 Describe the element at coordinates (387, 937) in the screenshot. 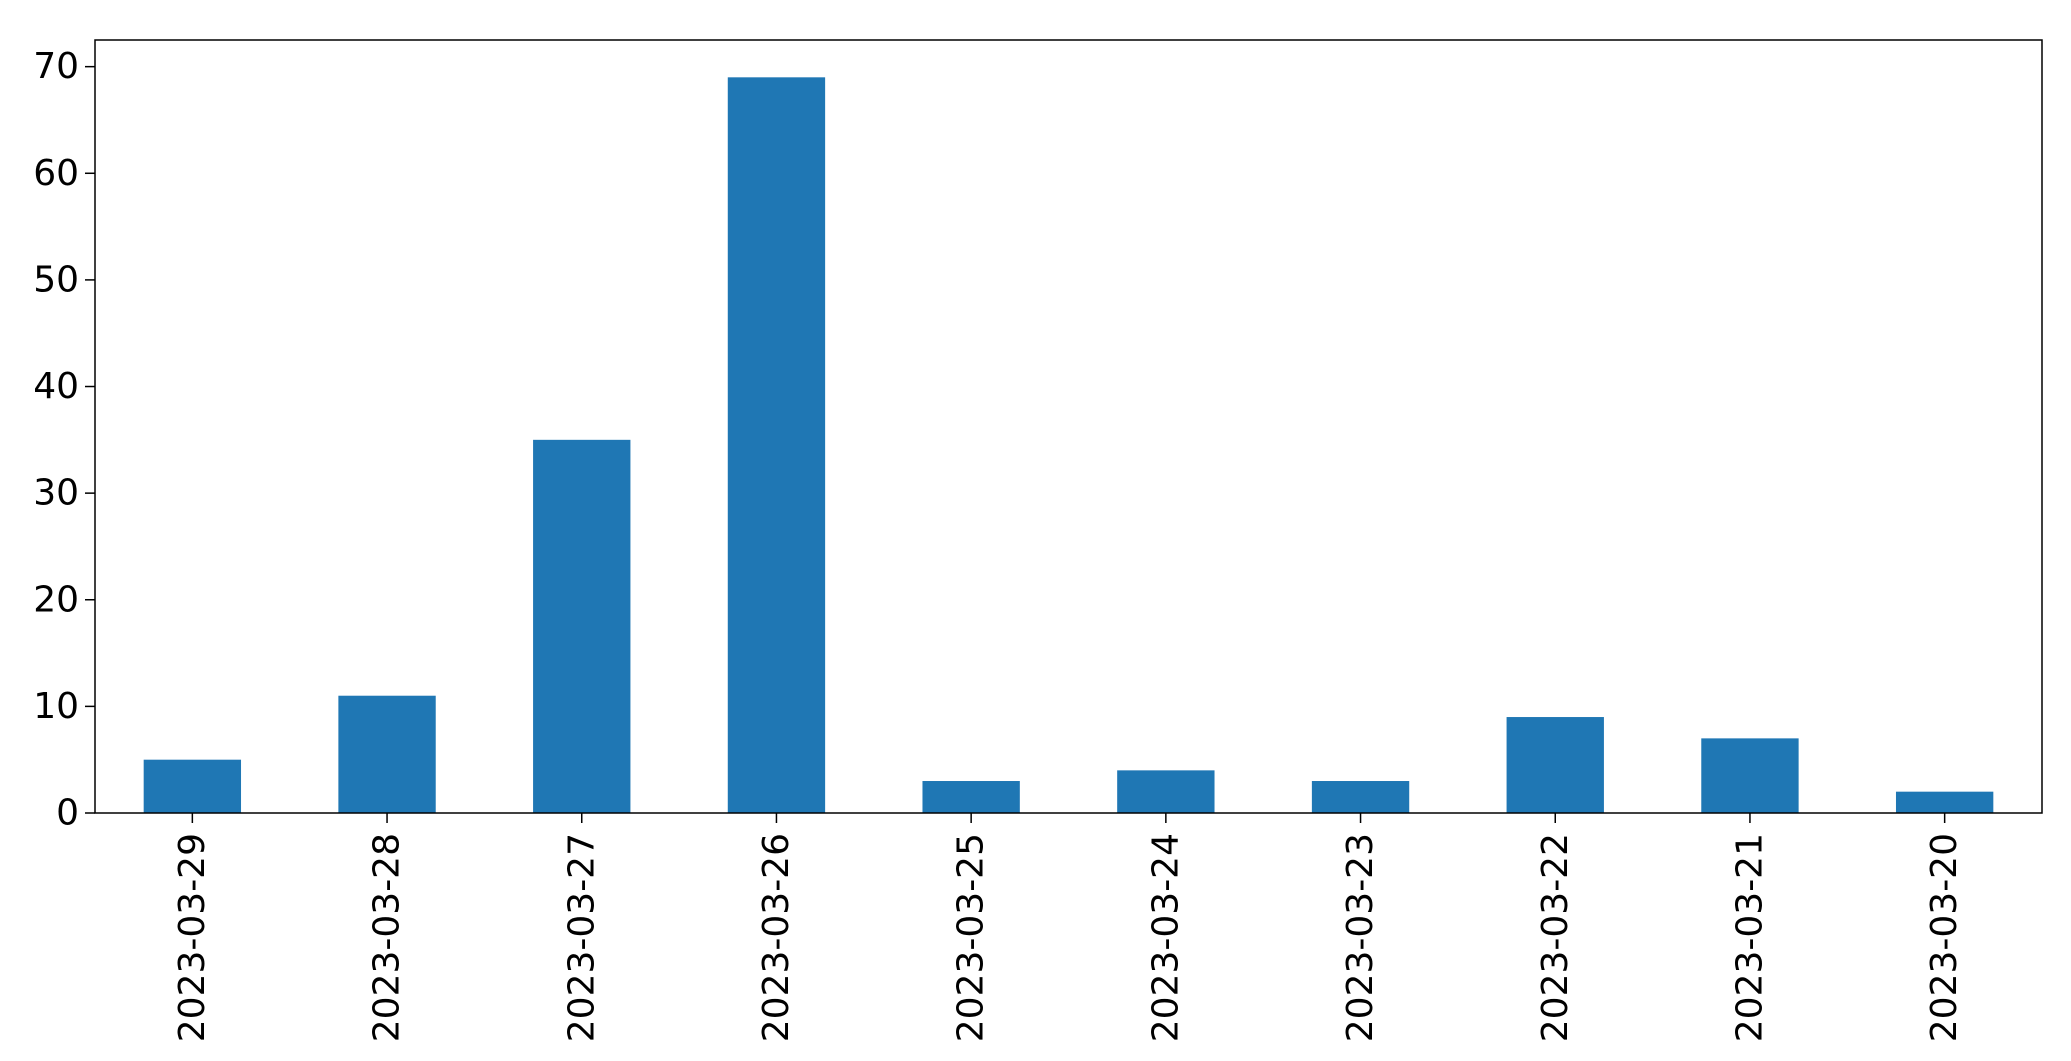

I see `x-tick-label: 2023-03-28` at that location.